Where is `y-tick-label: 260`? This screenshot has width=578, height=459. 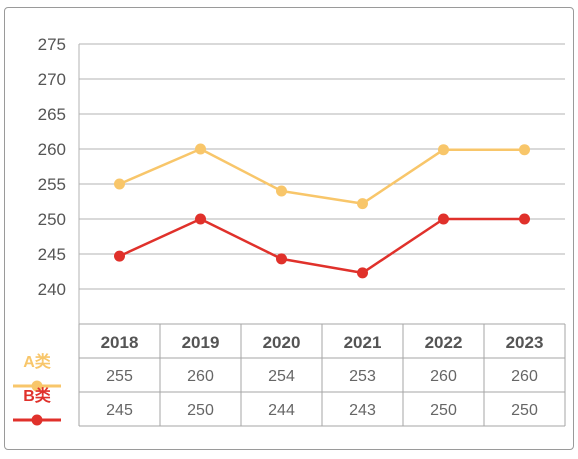 y-tick-label: 260 is located at coordinates (52, 149).